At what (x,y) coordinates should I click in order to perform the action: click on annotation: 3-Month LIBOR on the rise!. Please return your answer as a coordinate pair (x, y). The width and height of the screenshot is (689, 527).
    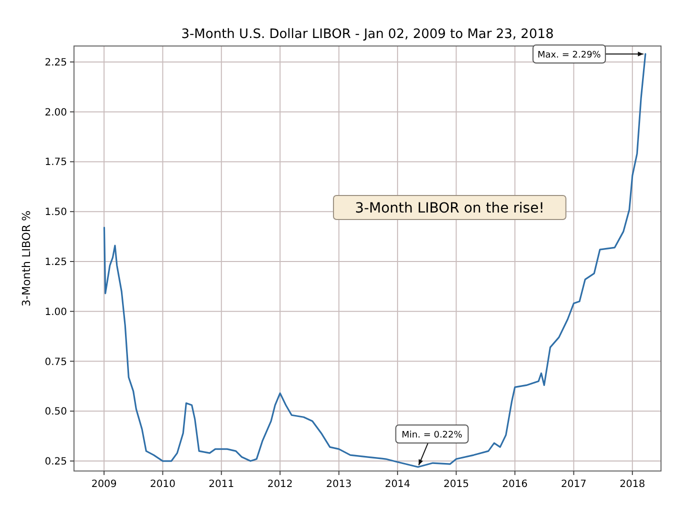
    Looking at the image, I should click on (449, 208).